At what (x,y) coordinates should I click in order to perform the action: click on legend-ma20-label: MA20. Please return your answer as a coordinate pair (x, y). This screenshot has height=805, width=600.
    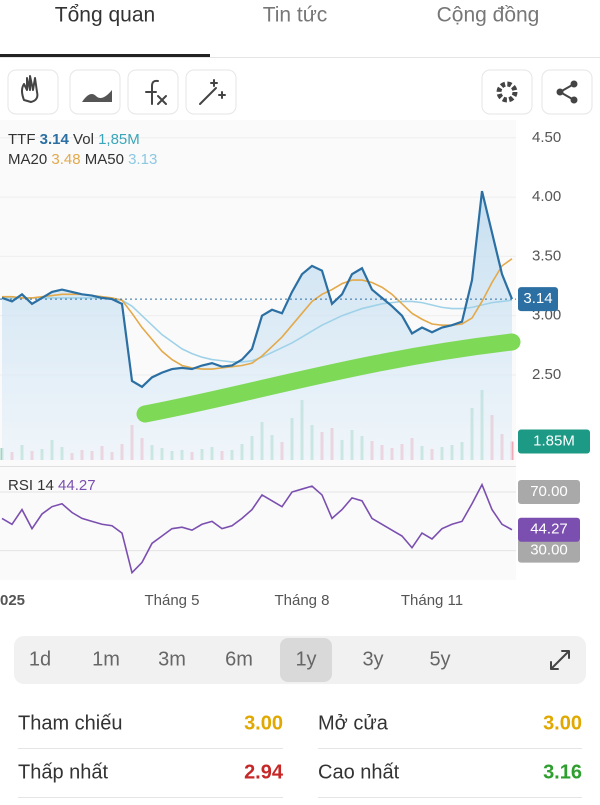
    Looking at the image, I should click on (27, 159).